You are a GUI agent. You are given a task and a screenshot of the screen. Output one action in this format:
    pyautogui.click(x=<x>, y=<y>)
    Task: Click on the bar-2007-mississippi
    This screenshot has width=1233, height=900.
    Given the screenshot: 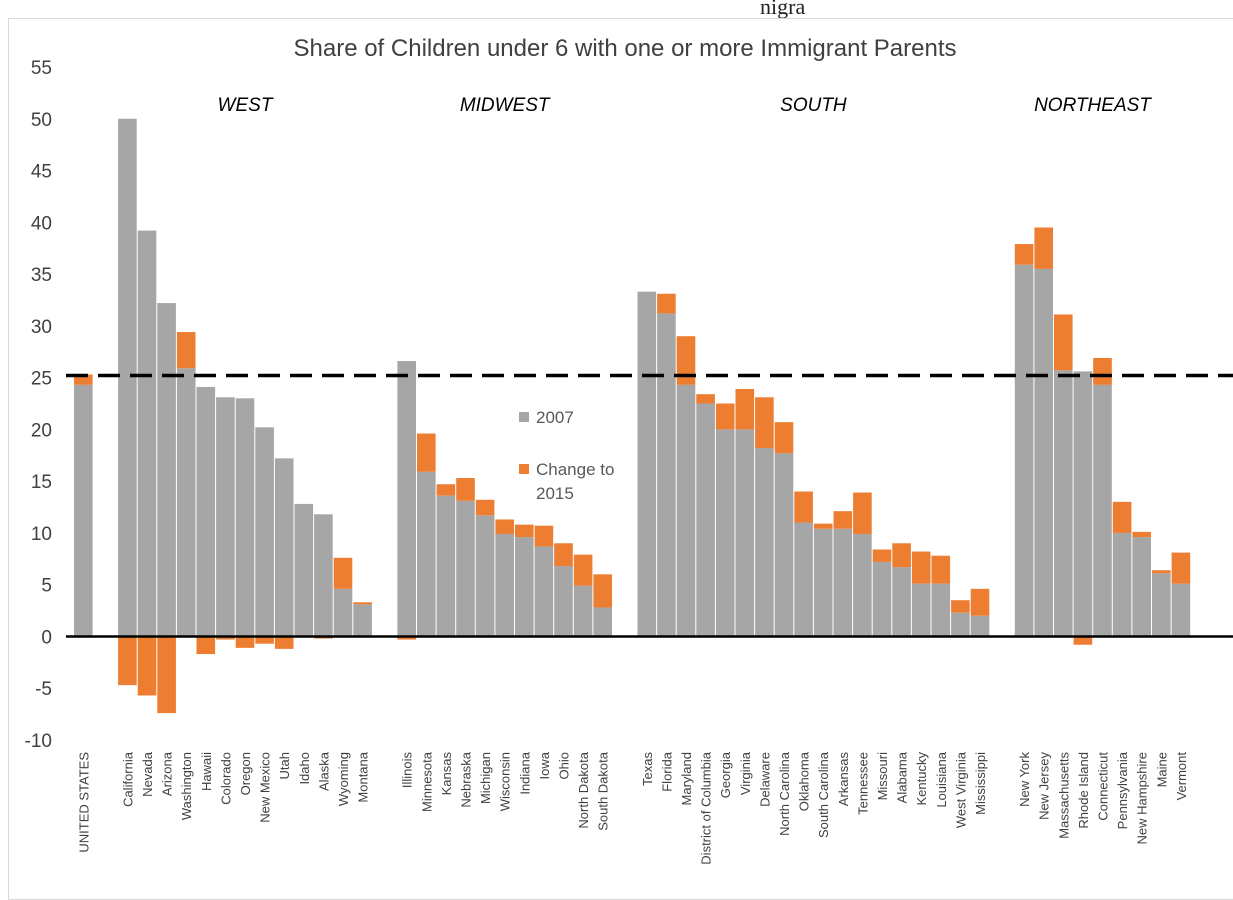 What is the action you would take?
    pyautogui.click(x=980, y=626)
    